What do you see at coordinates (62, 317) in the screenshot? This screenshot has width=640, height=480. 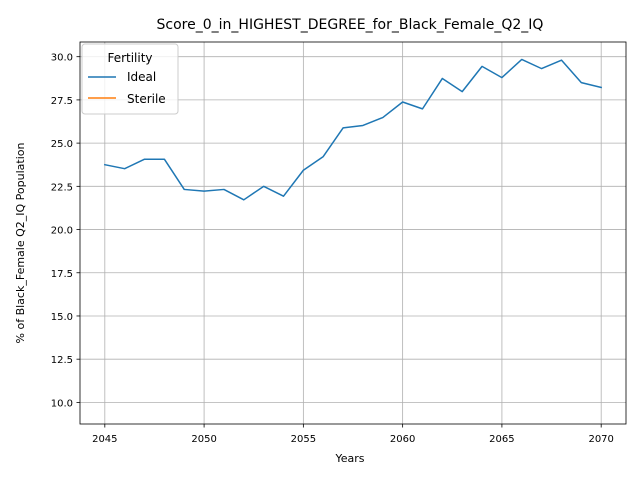 I see `y-tick-label: 15.0` at bounding box center [62, 317].